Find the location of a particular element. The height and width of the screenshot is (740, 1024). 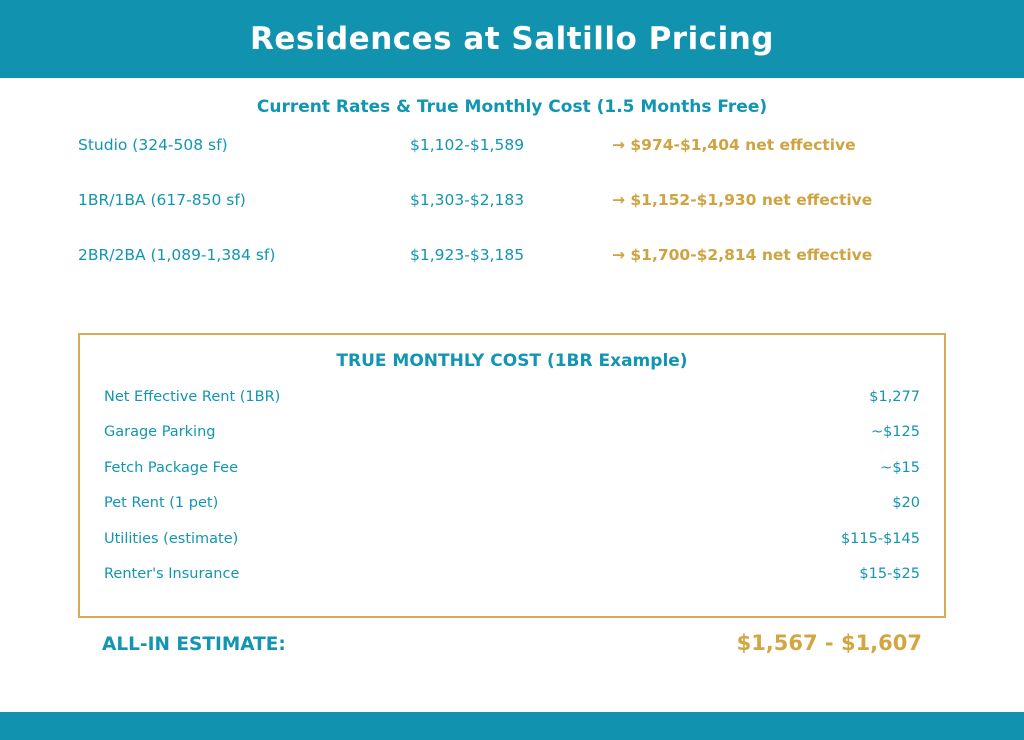

cost-item-label: Utilities (estimate) is located at coordinates (171, 538).